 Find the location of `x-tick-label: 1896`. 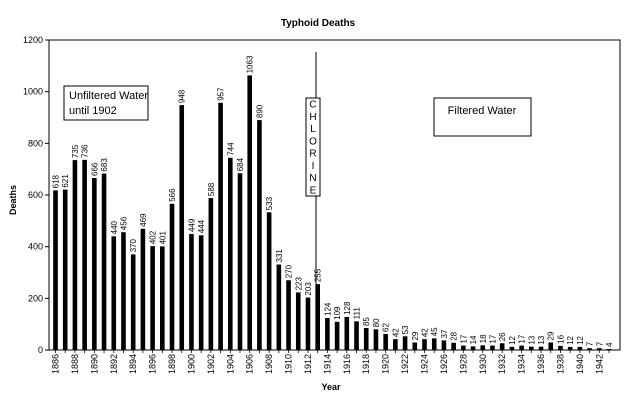

x-tick-label: 1896 is located at coordinates (153, 364).